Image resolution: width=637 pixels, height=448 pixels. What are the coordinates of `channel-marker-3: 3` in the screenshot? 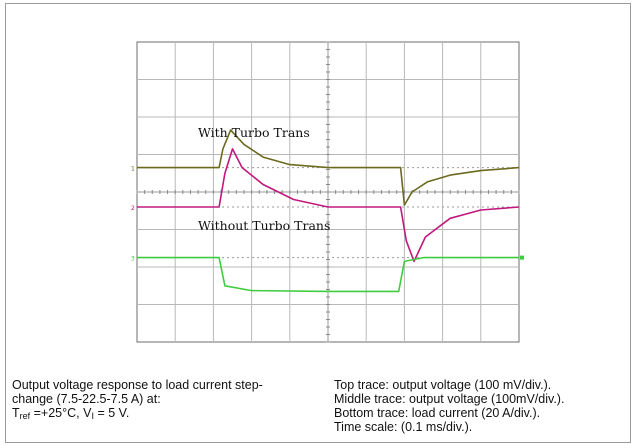 It's located at (133, 259).